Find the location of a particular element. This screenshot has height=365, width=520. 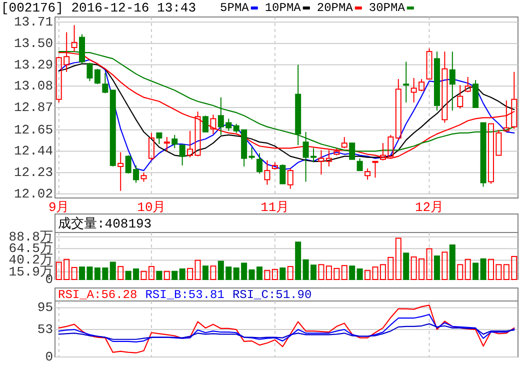

y-tick-label: 13.29 is located at coordinates (33, 64).